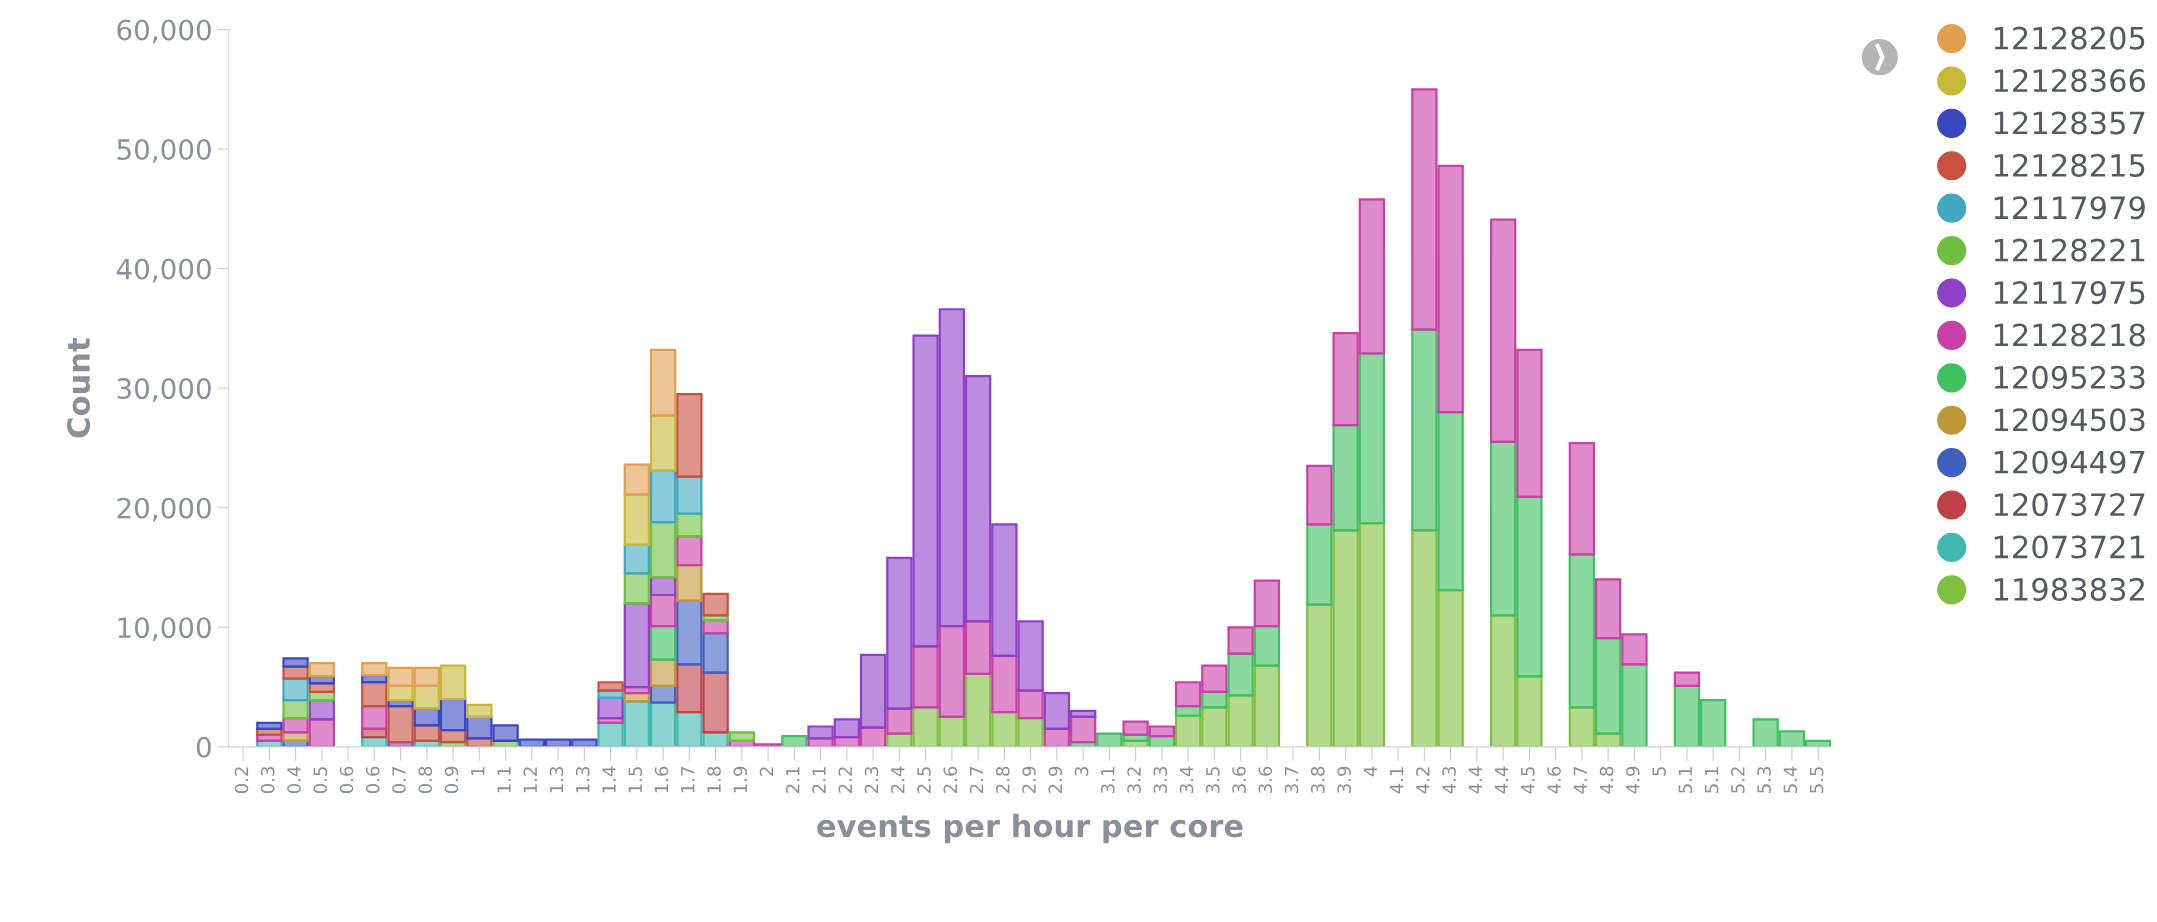 The height and width of the screenshot is (922, 2157). I want to click on x-tick-label: 2.8, so click(1002, 779).